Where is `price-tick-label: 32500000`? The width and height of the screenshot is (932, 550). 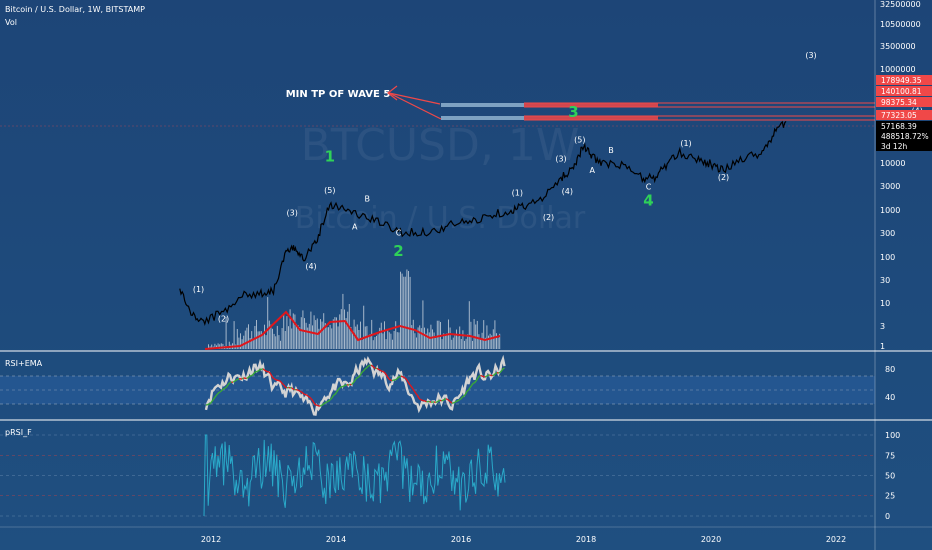 price-tick-label: 32500000 is located at coordinates (900, 4).